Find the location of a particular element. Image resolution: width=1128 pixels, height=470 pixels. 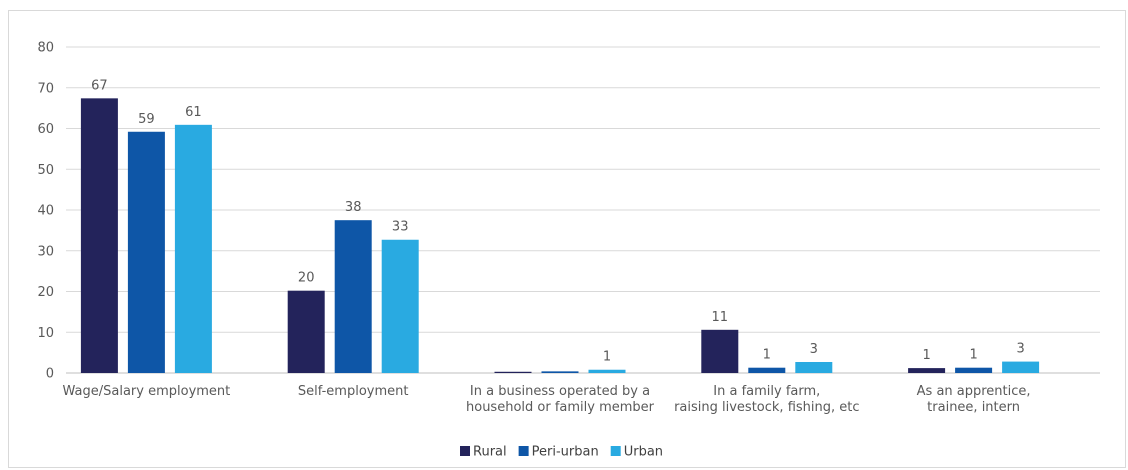

data-label: 38 is located at coordinates (353, 207).